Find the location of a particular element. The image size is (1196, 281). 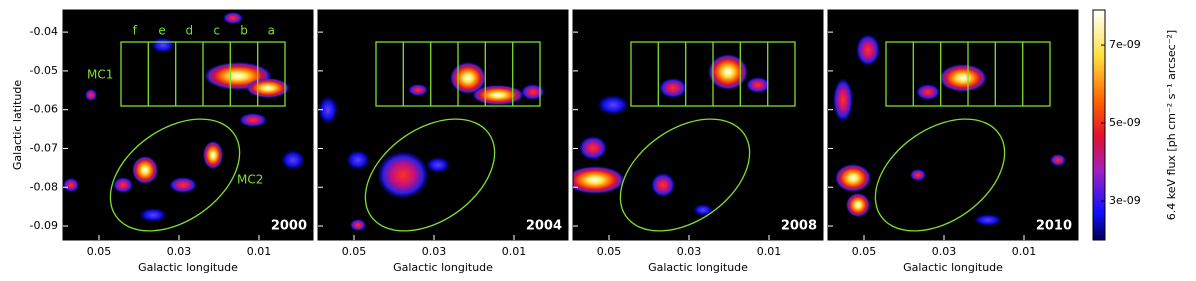

colorbar-tick-label: 3e-09 is located at coordinates (1125, 200).